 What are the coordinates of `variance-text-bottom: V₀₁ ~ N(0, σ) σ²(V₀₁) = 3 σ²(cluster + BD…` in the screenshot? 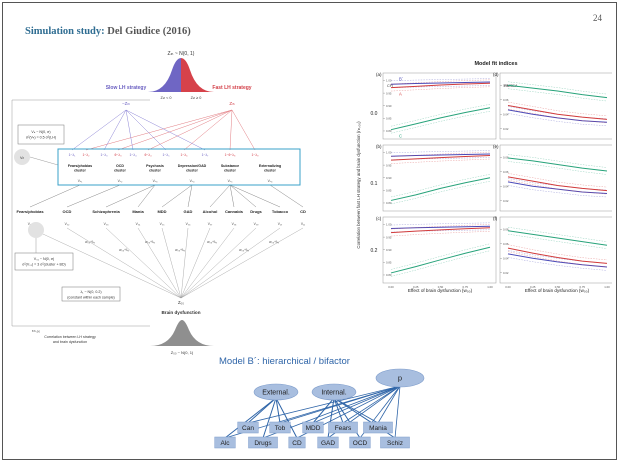 It's located at (43, 262).